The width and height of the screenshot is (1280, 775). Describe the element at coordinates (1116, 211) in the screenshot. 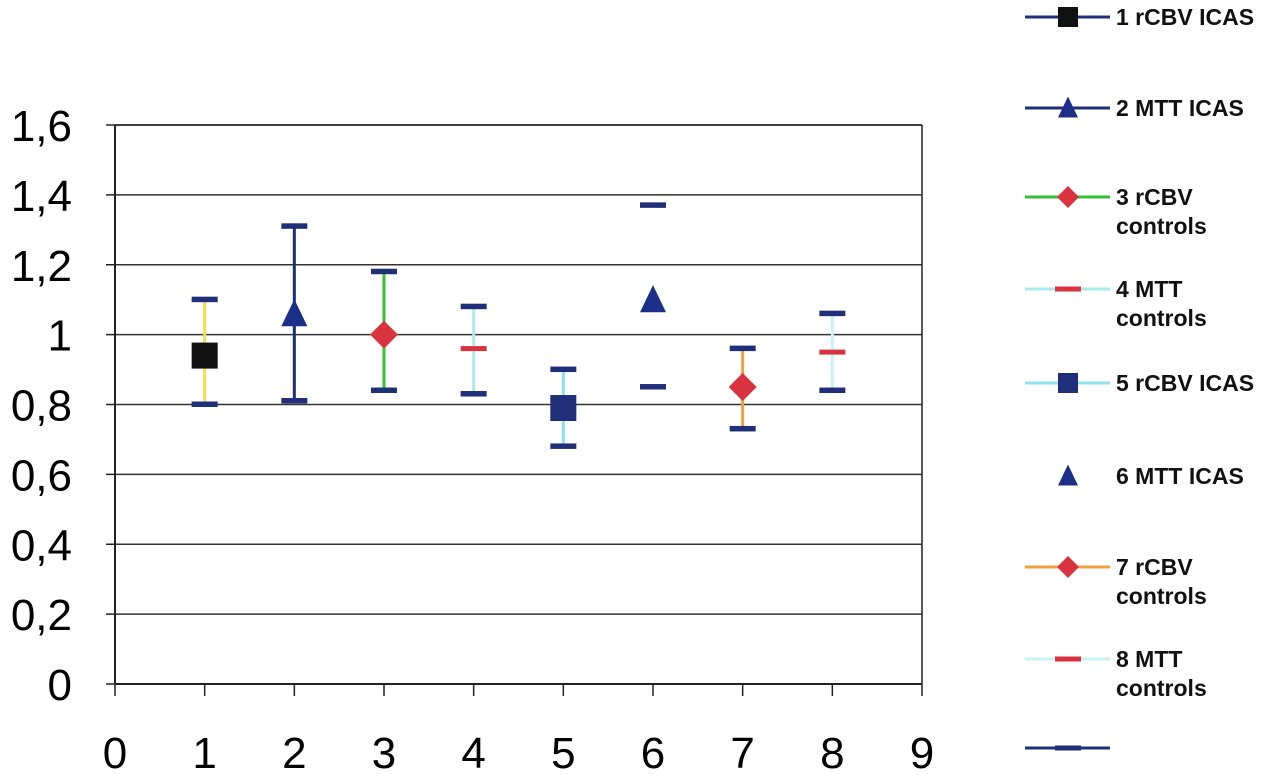

I see `legend-entry: 3 rCBV controls` at that location.